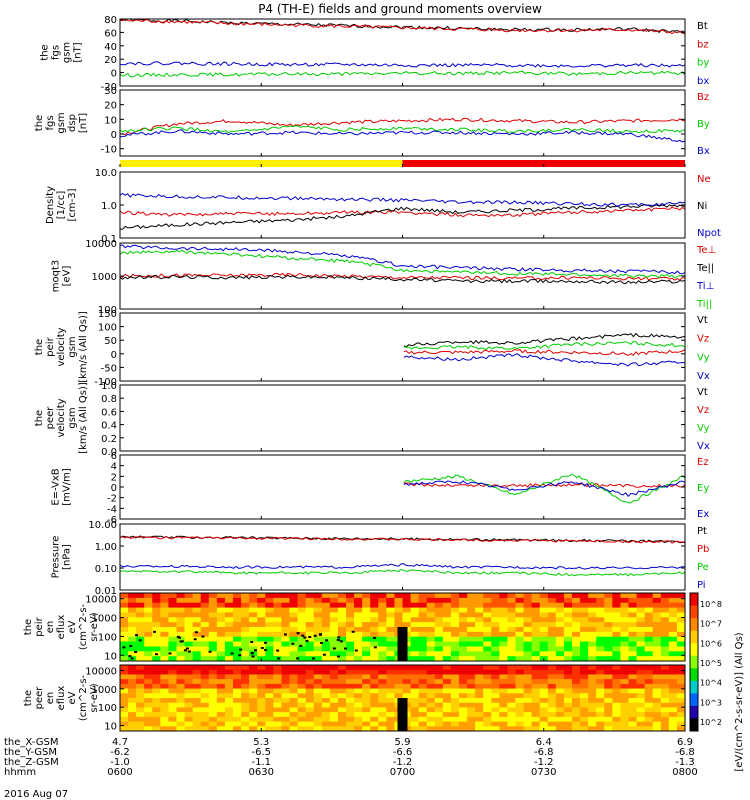 This screenshot has height=800, width=750. I want to click on y-tick-label: -20, so click(109, 87).